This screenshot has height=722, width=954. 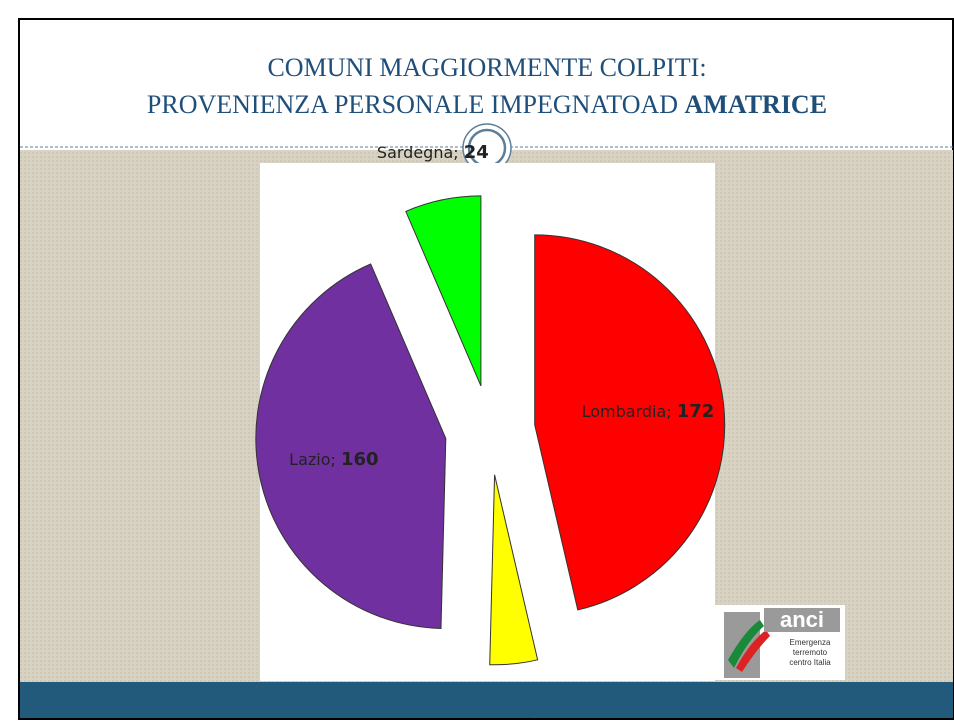 I want to click on logo: anci Emergenza terremoto centro Italia, so click(x=780, y=642).